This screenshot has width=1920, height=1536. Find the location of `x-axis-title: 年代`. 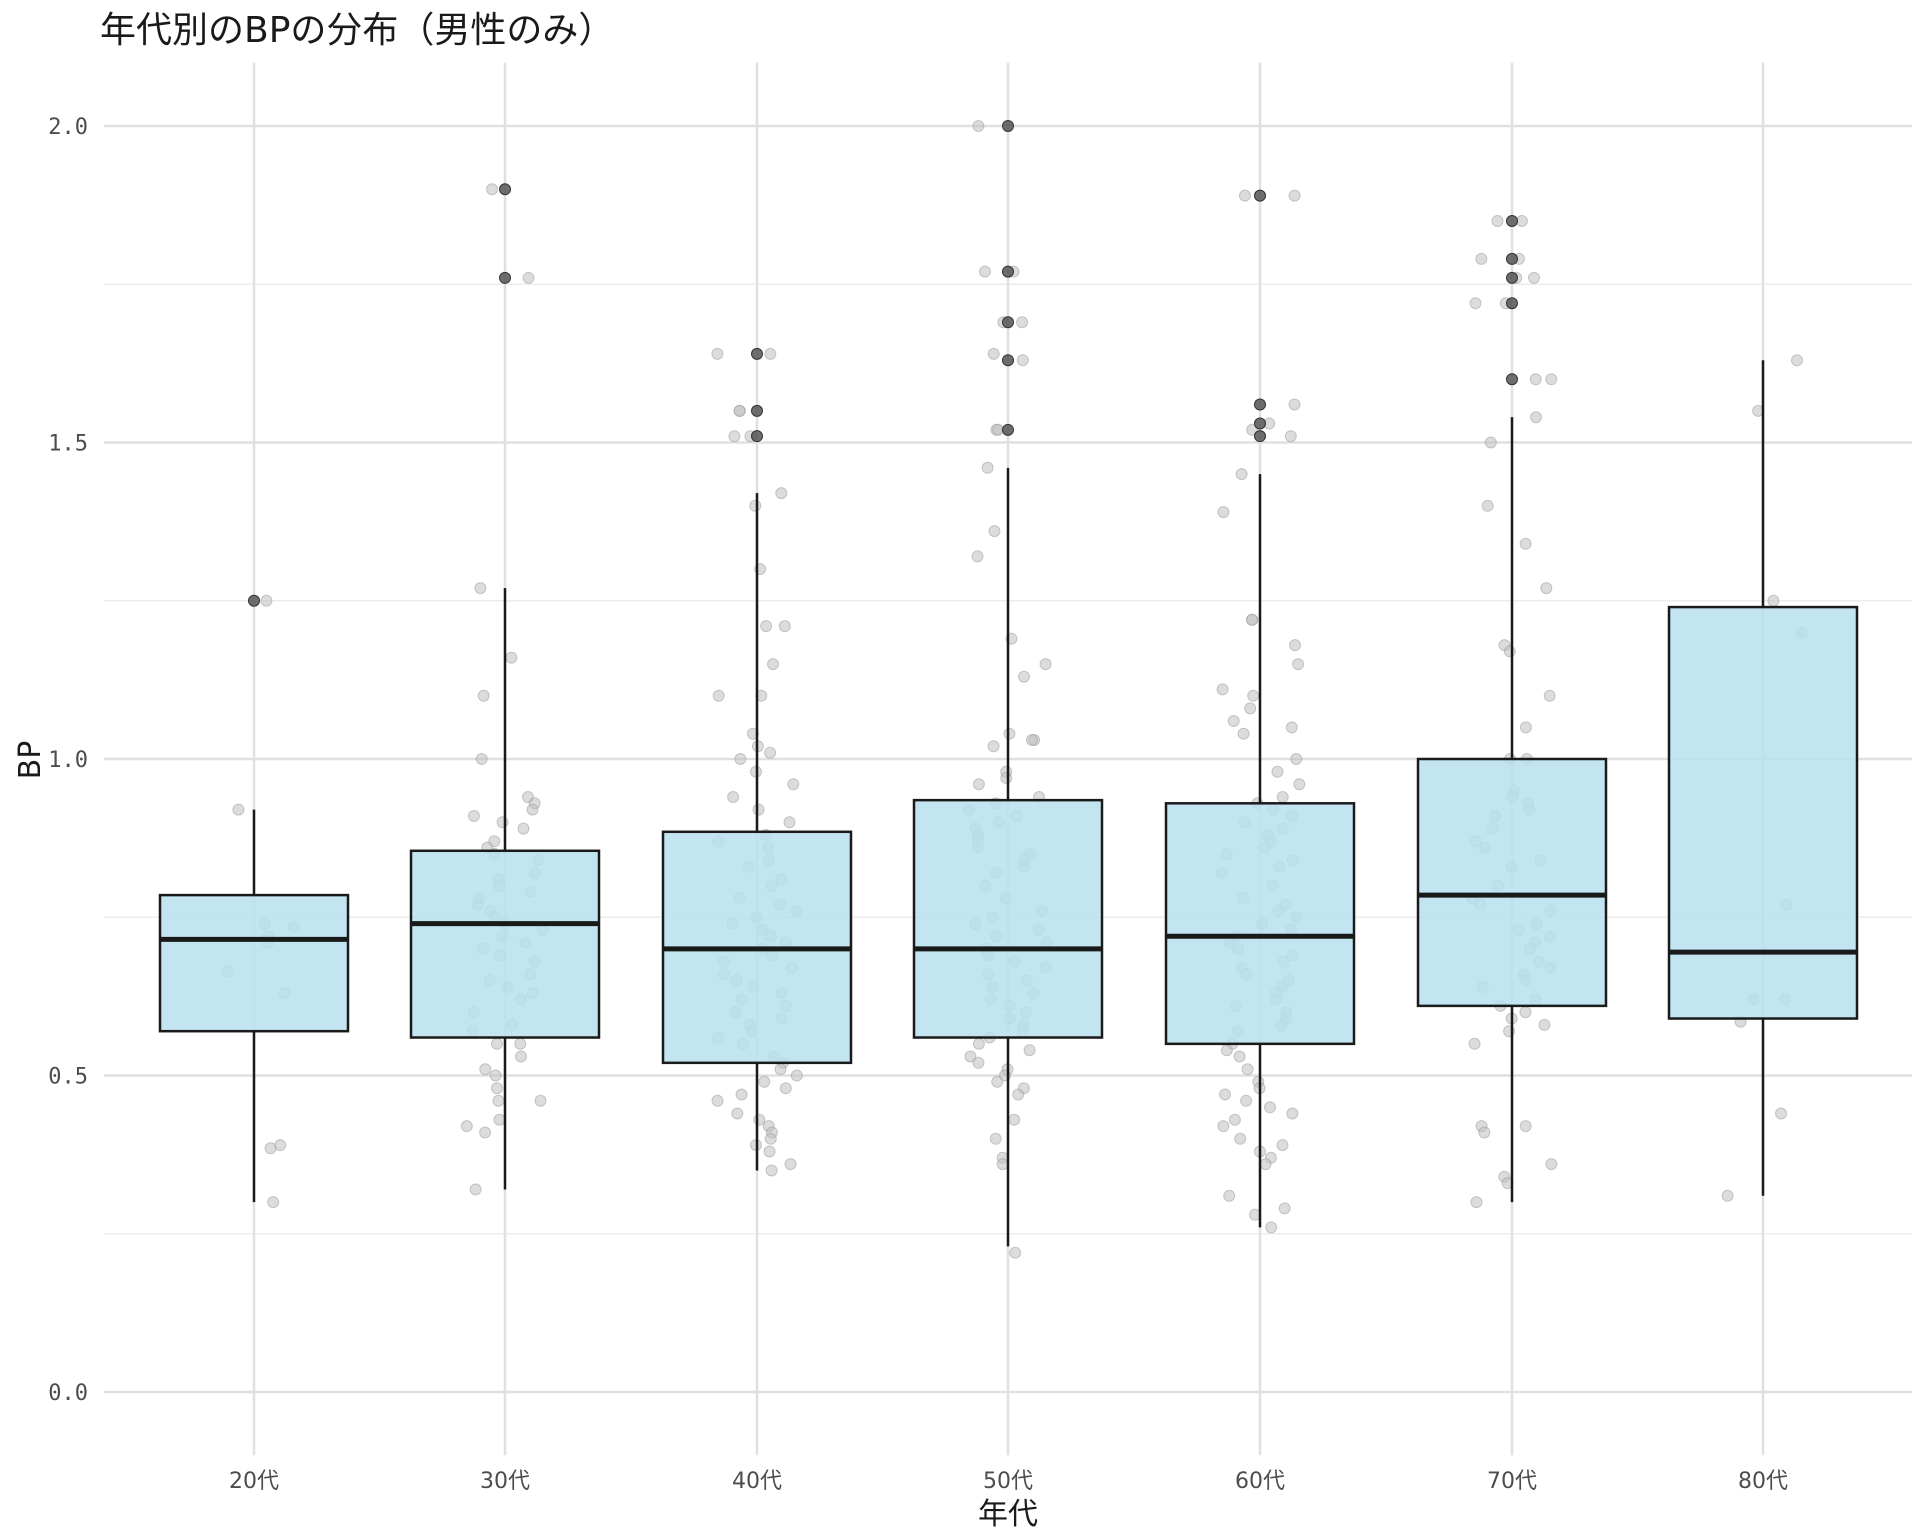

x-axis-title: 年代 is located at coordinates (1008, 1514).